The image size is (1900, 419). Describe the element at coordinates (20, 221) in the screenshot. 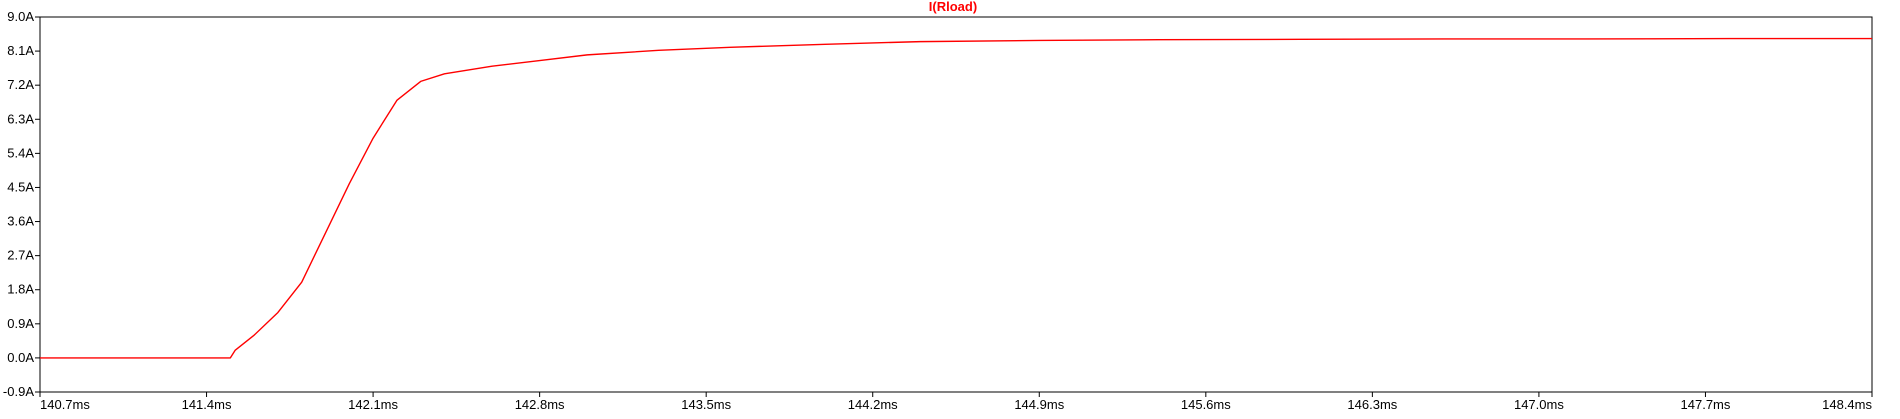

I see `y-tick-label: 3.6A` at that location.